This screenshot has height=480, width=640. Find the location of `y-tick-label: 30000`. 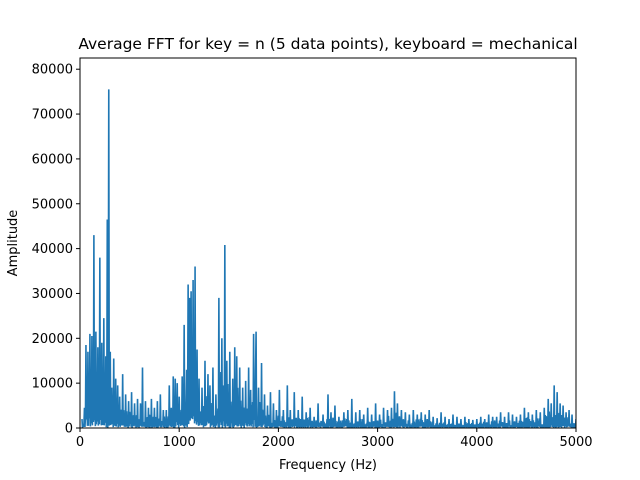

y-tick-label: 30000 is located at coordinates (52, 294).